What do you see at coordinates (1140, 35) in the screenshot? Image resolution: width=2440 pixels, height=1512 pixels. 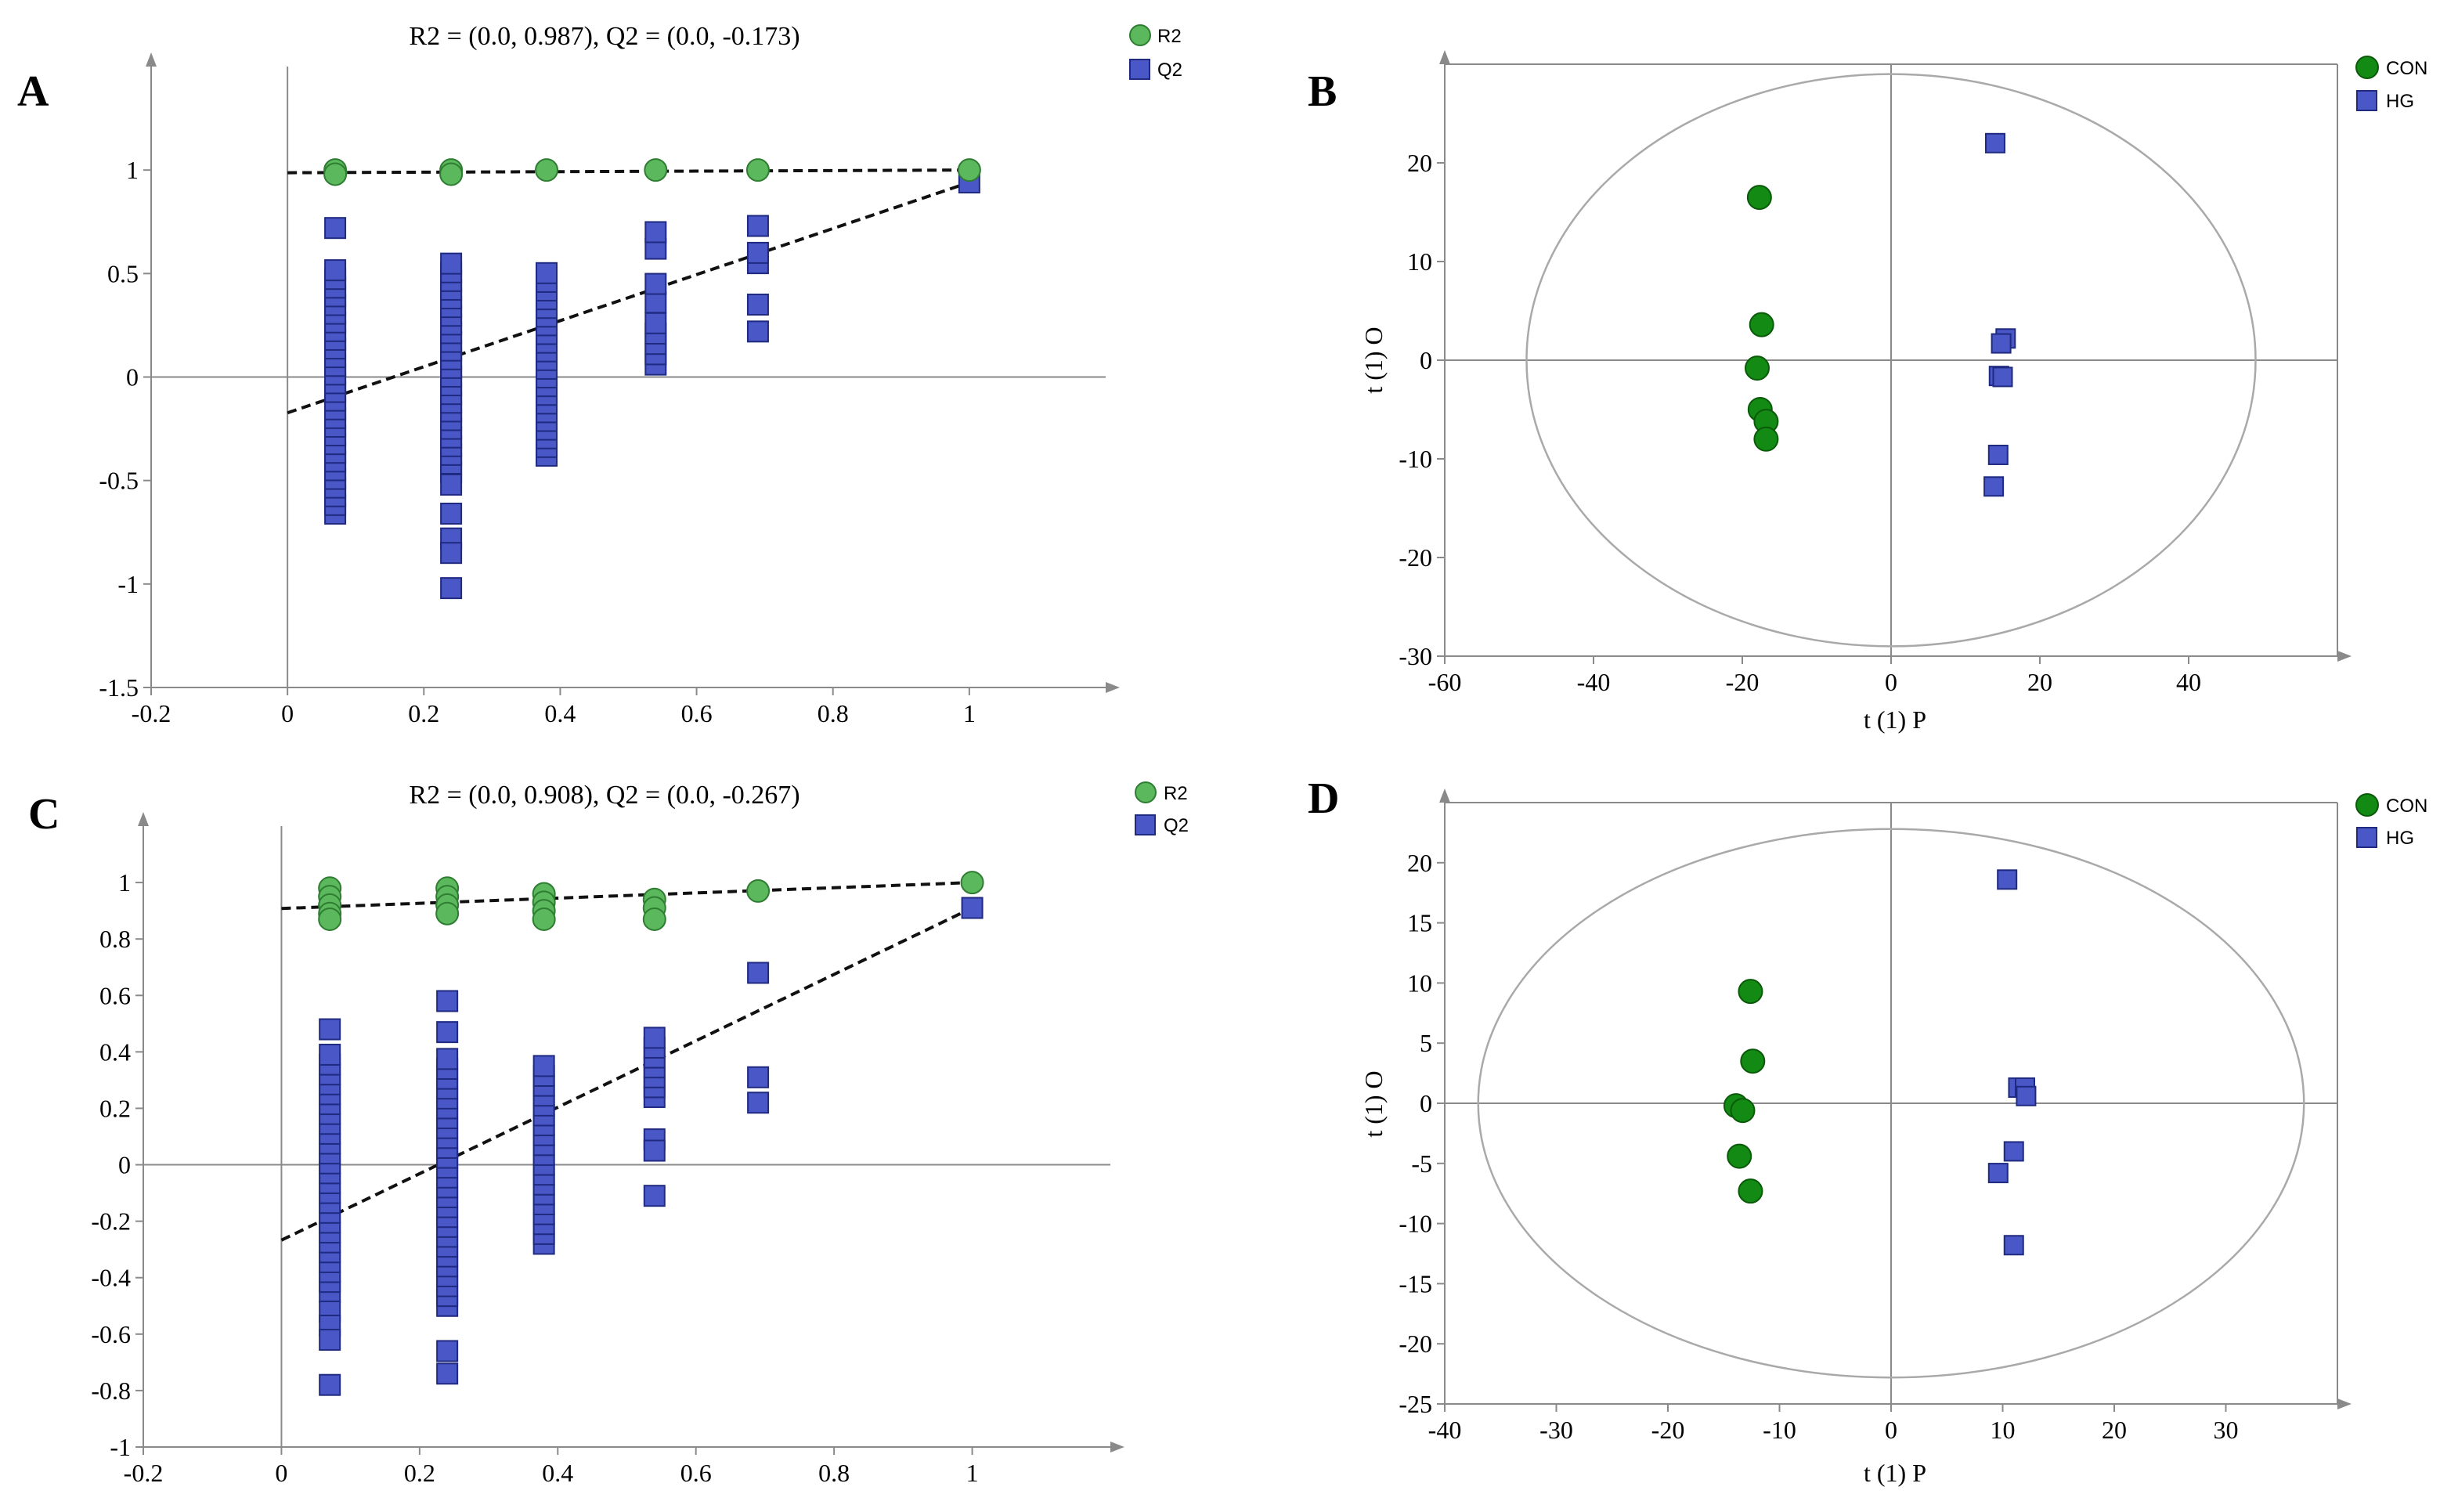 I see `legend-r2-marker` at bounding box center [1140, 35].